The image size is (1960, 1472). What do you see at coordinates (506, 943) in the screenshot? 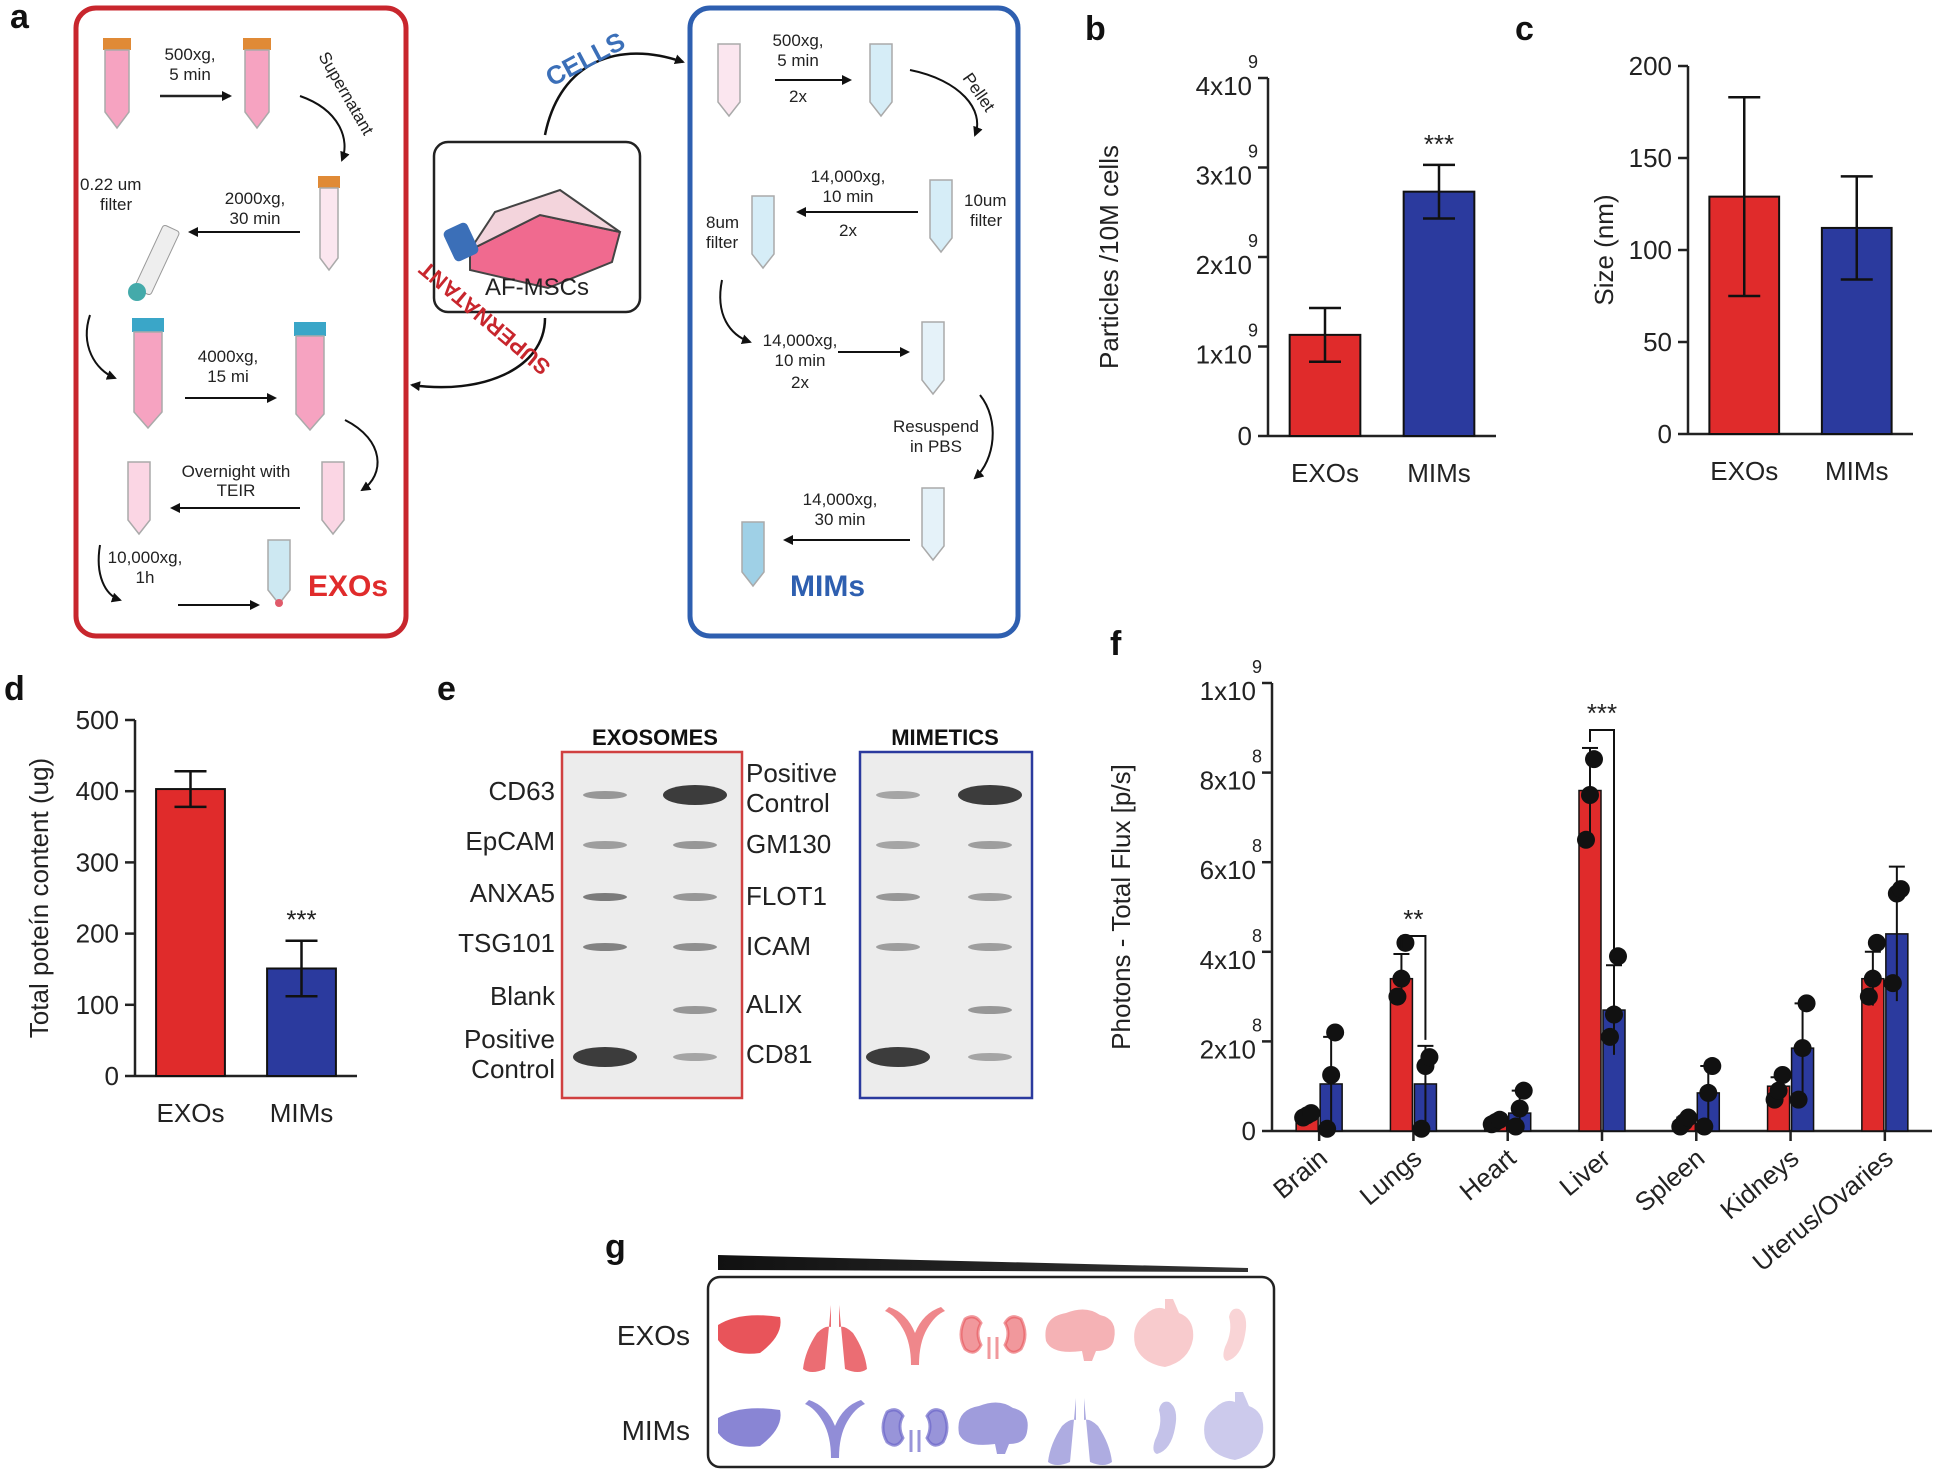
I see `blot-left-label-3: TSG101` at bounding box center [506, 943].